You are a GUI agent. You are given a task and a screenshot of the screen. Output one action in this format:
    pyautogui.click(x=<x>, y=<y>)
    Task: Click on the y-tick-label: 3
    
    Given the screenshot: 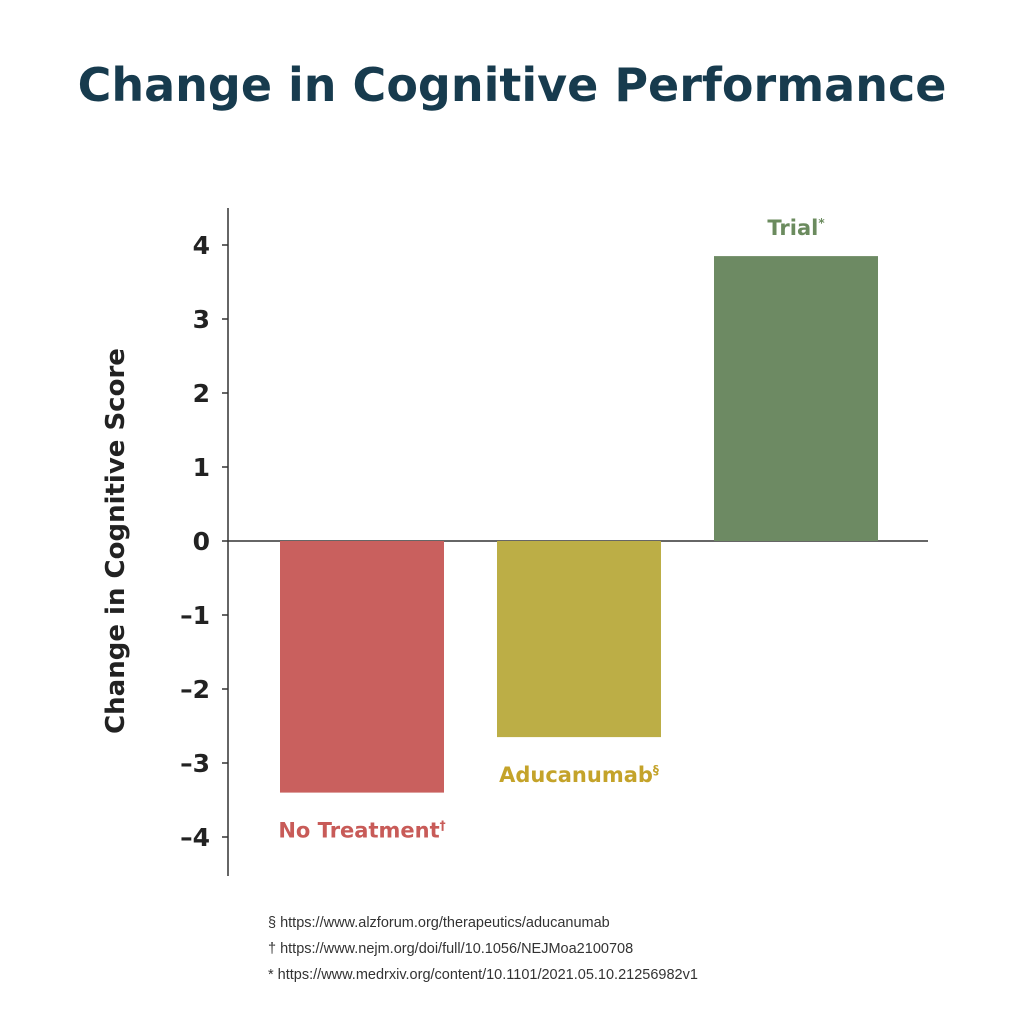 What is the action you would take?
    pyautogui.click(x=201, y=319)
    